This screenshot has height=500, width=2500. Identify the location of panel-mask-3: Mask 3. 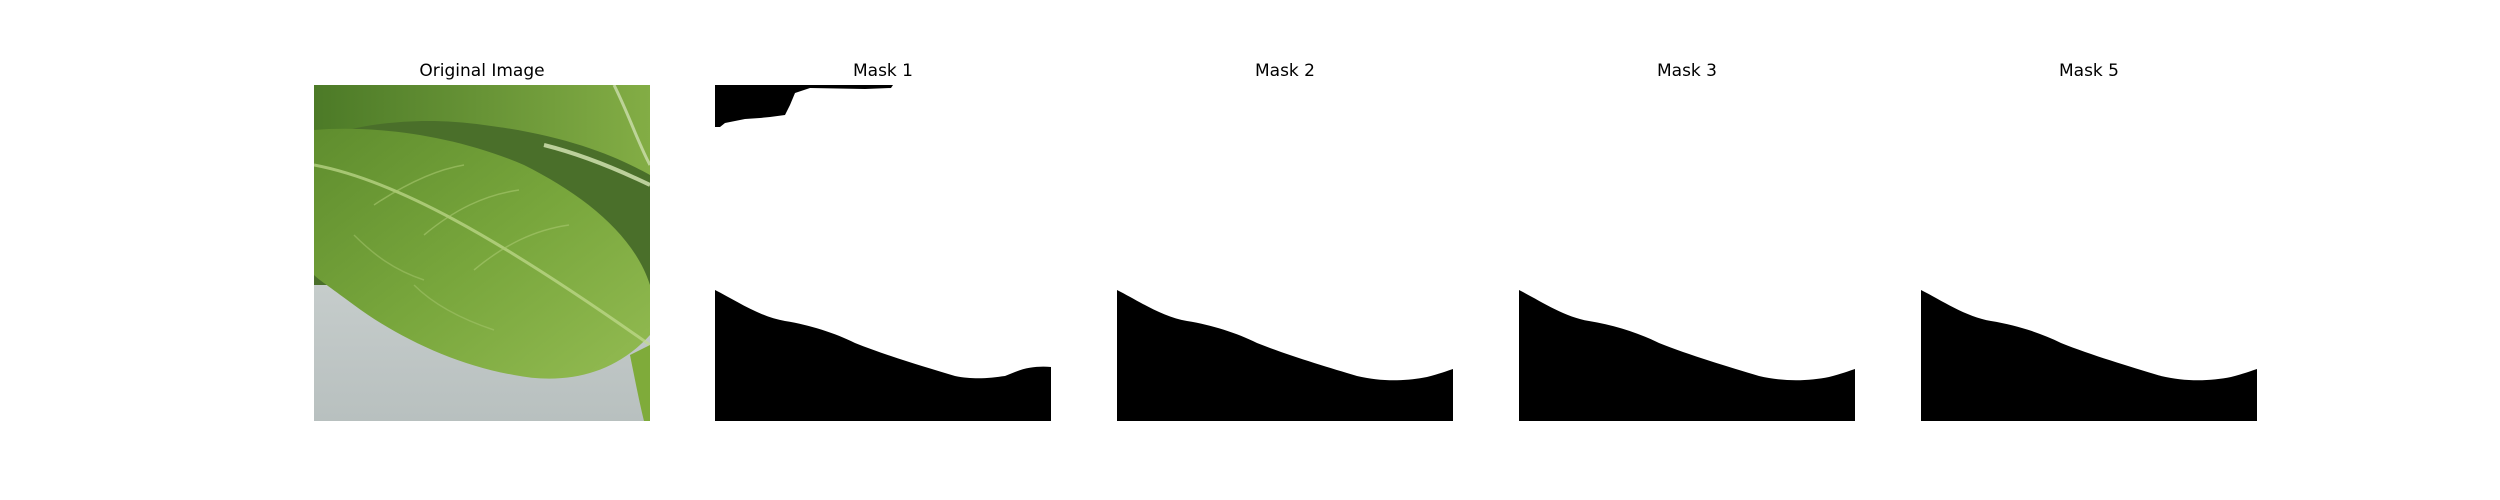
(1687, 250).